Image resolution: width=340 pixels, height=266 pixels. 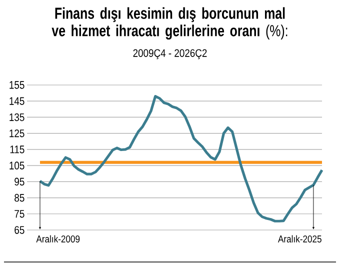 What do you see at coordinates (19, 214) in the screenshot?
I see `y-tick-label: 75` at bounding box center [19, 214].